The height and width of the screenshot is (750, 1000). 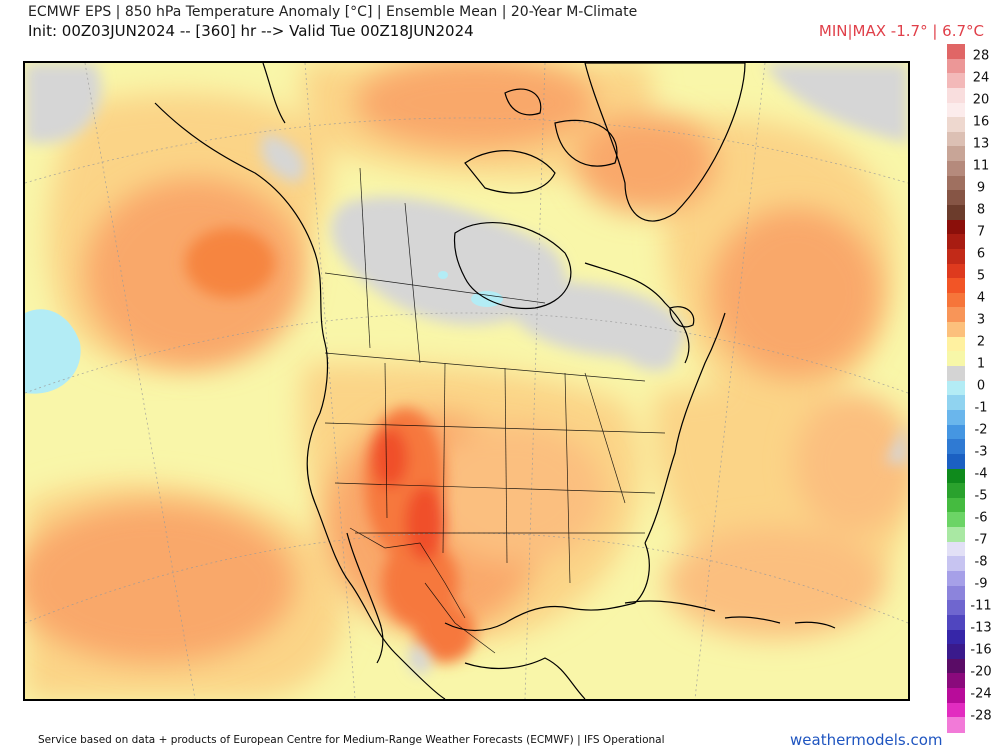 I want to click on colorbar-tick-label: 3, so click(x=981, y=320).